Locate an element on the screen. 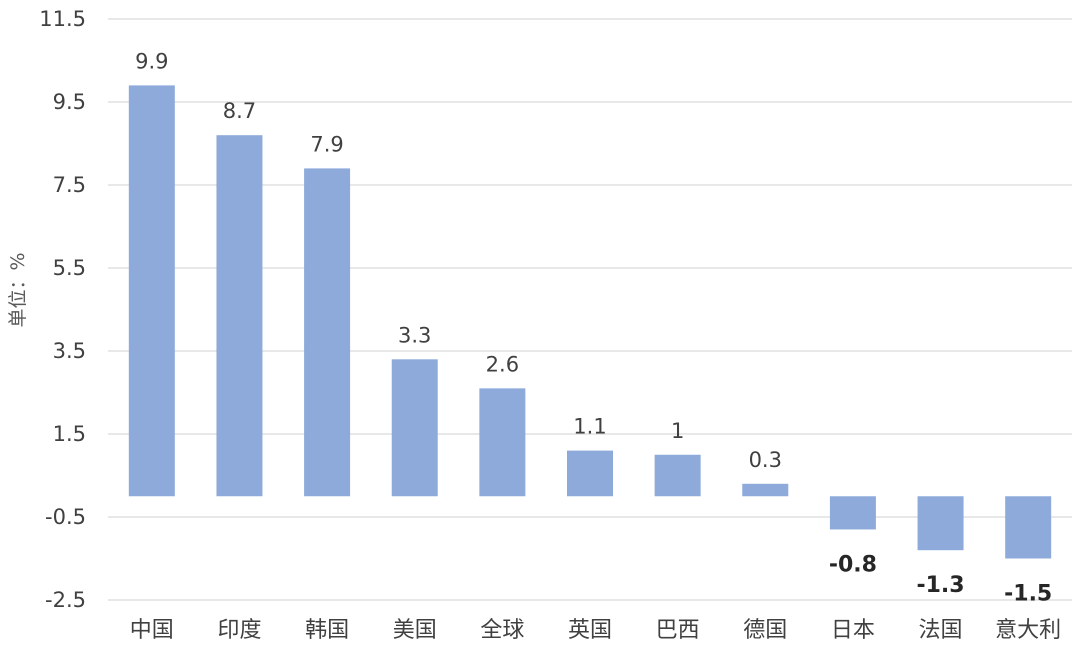 The height and width of the screenshot is (651, 1080). y-axis-title: 单位：% is located at coordinates (18, 289).